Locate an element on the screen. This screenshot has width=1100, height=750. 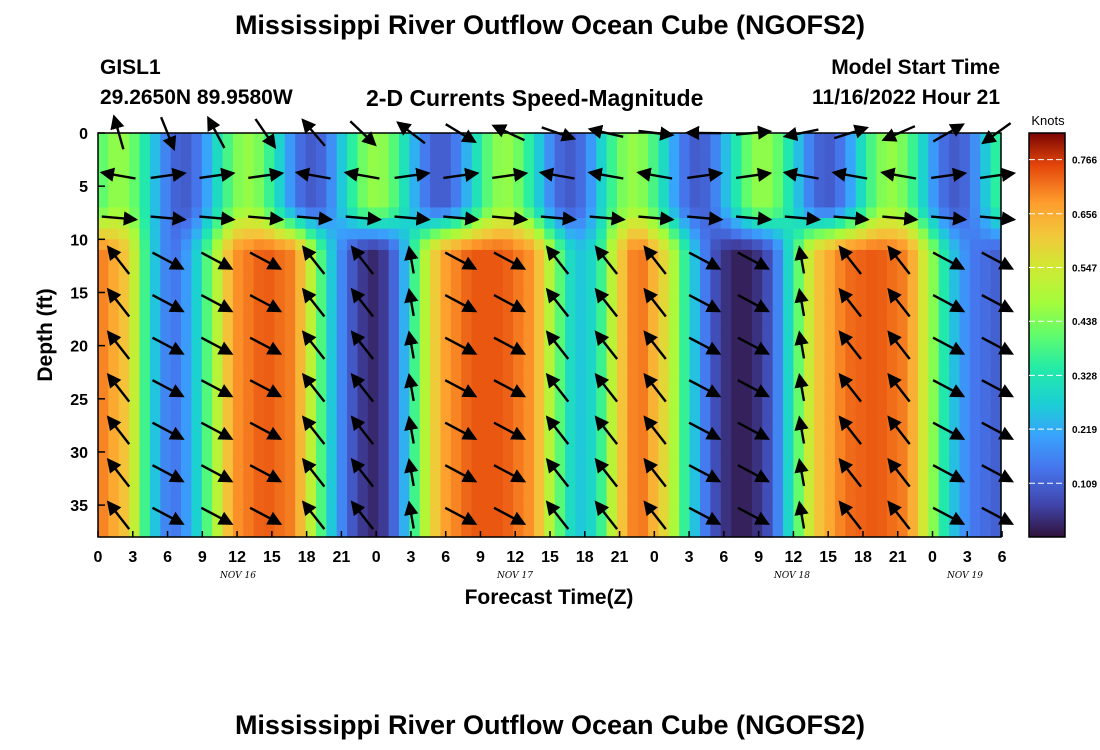
x-tick-label: 18 is located at coordinates (307, 557).